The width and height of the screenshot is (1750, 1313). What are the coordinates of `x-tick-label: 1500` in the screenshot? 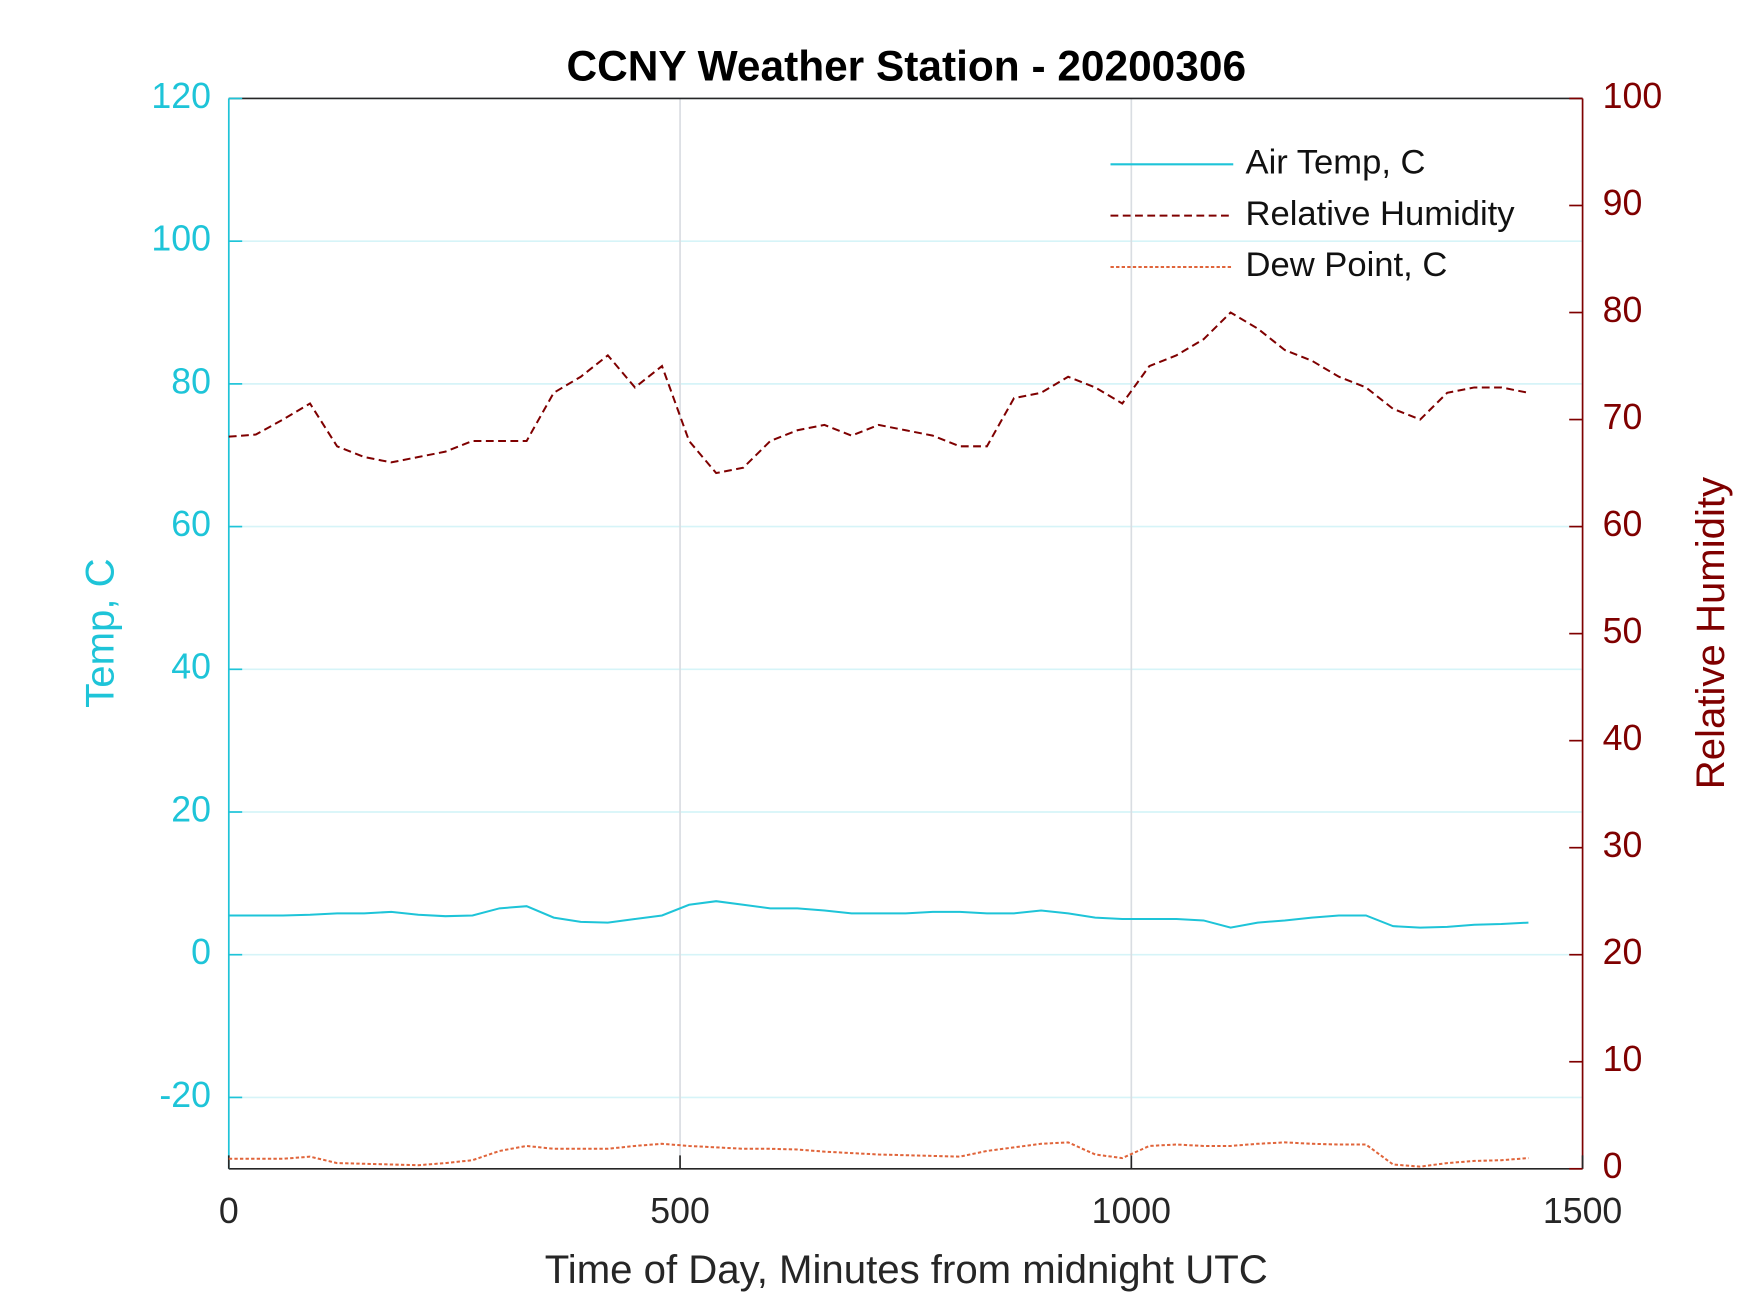 It's located at (1582, 1211).